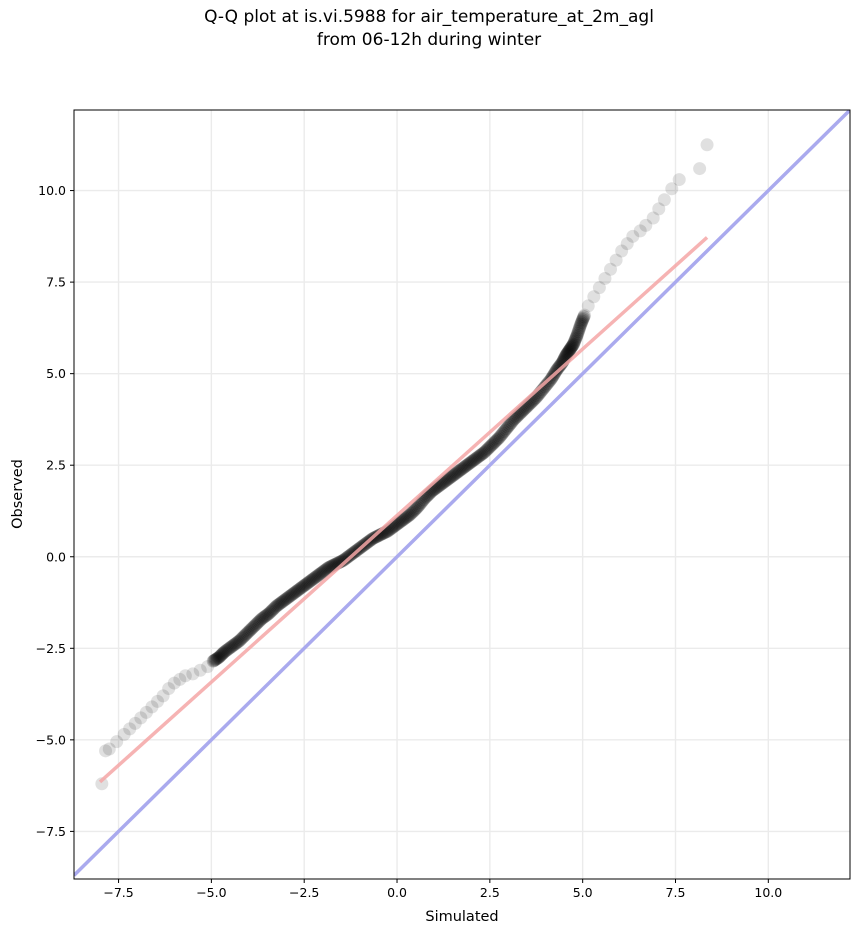 This screenshot has width=858, height=934. What do you see at coordinates (397, 892) in the screenshot?
I see `x-tick-label: 0.0` at bounding box center [397, 892].